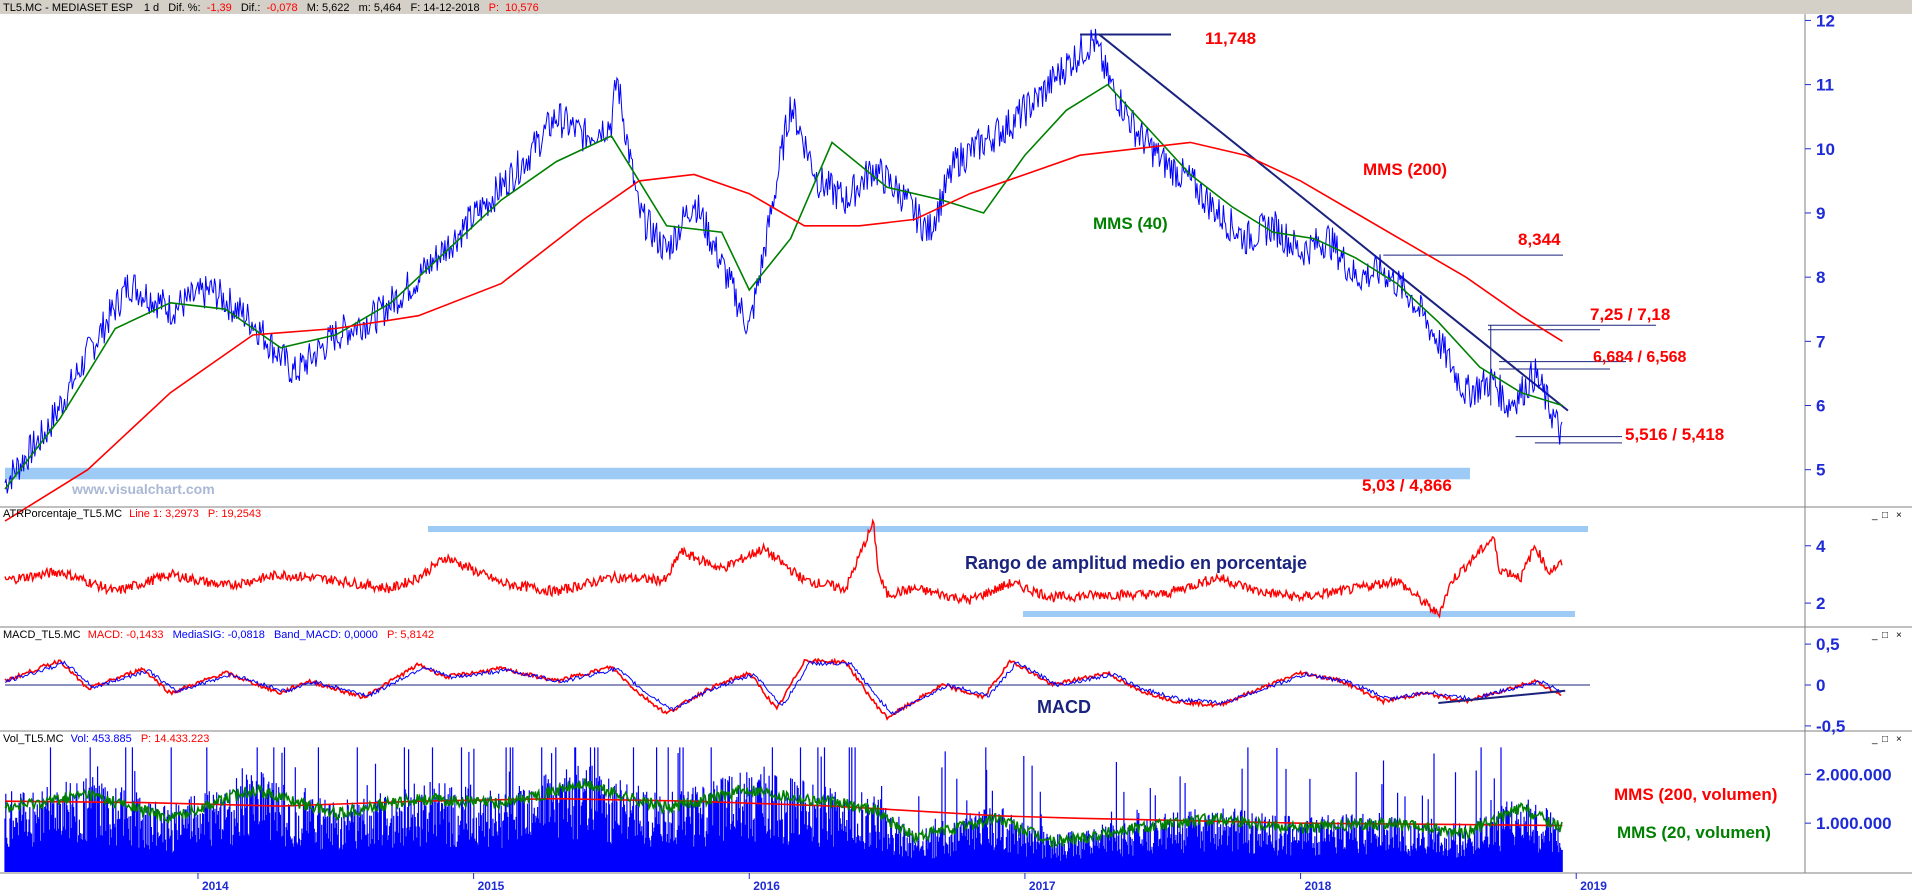  I want to click on y-tick-label: 2, so click(1820, 603).